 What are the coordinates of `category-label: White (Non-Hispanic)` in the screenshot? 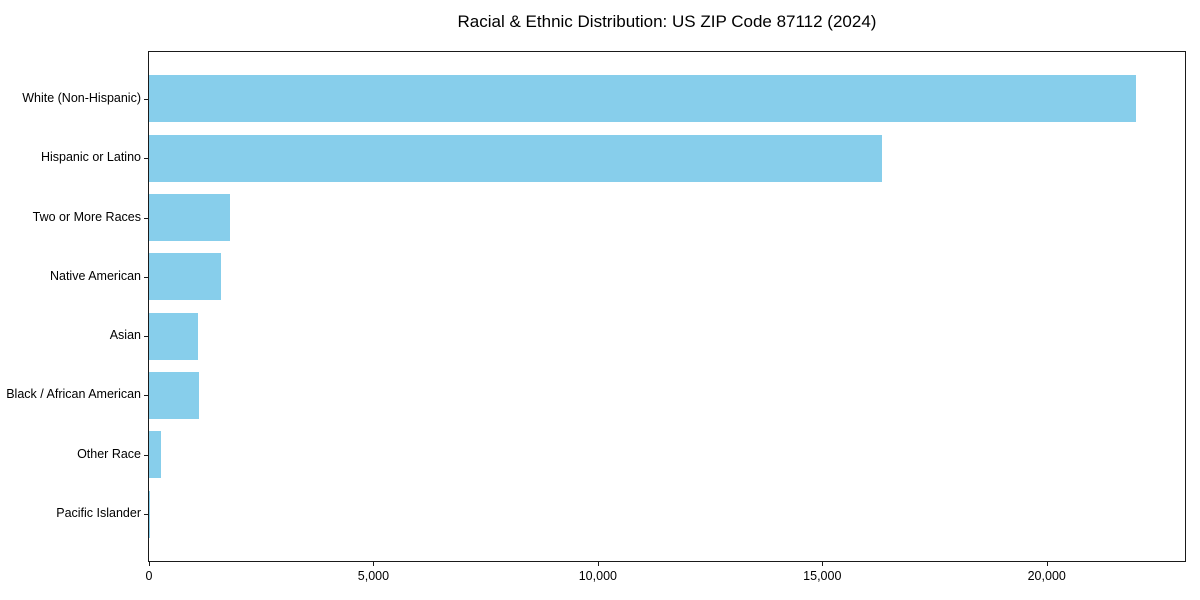 It's located at (81, 97).